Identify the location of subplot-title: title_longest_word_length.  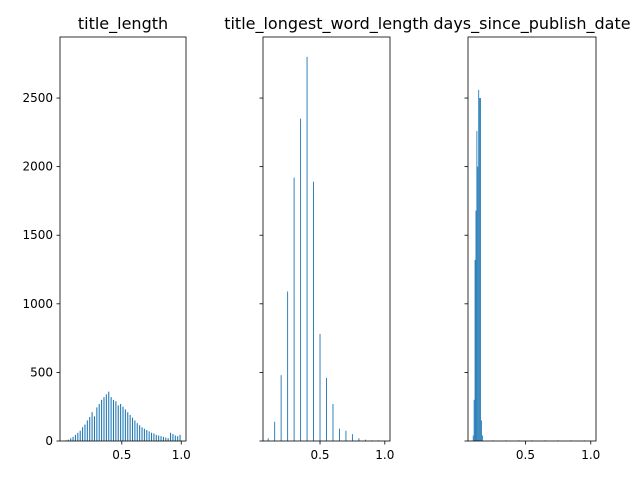
(326, 24).